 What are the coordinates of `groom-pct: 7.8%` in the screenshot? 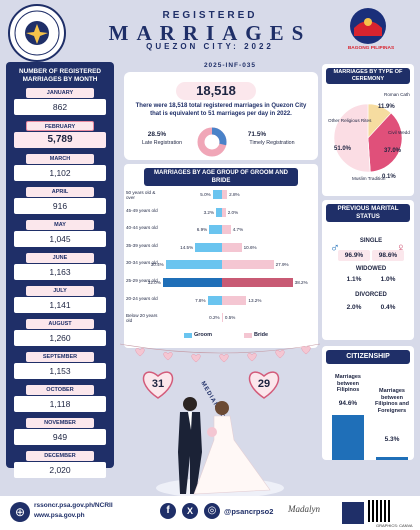 It's located at (200, 300).